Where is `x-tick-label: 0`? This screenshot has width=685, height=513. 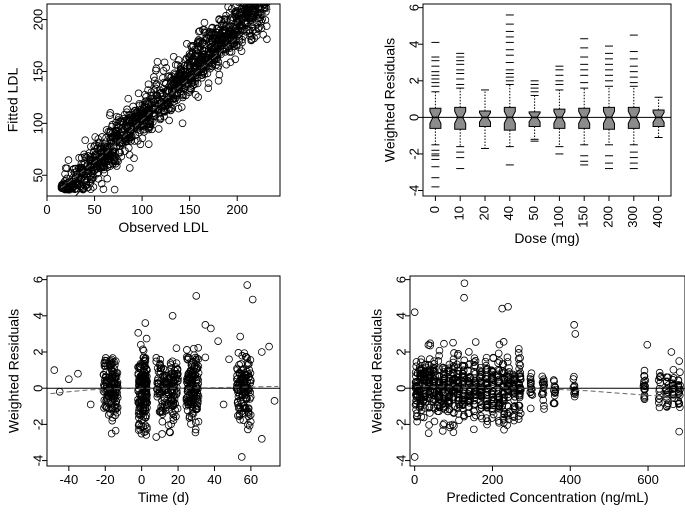
x-tick-label: 0 is located at coordinates (434, 209).